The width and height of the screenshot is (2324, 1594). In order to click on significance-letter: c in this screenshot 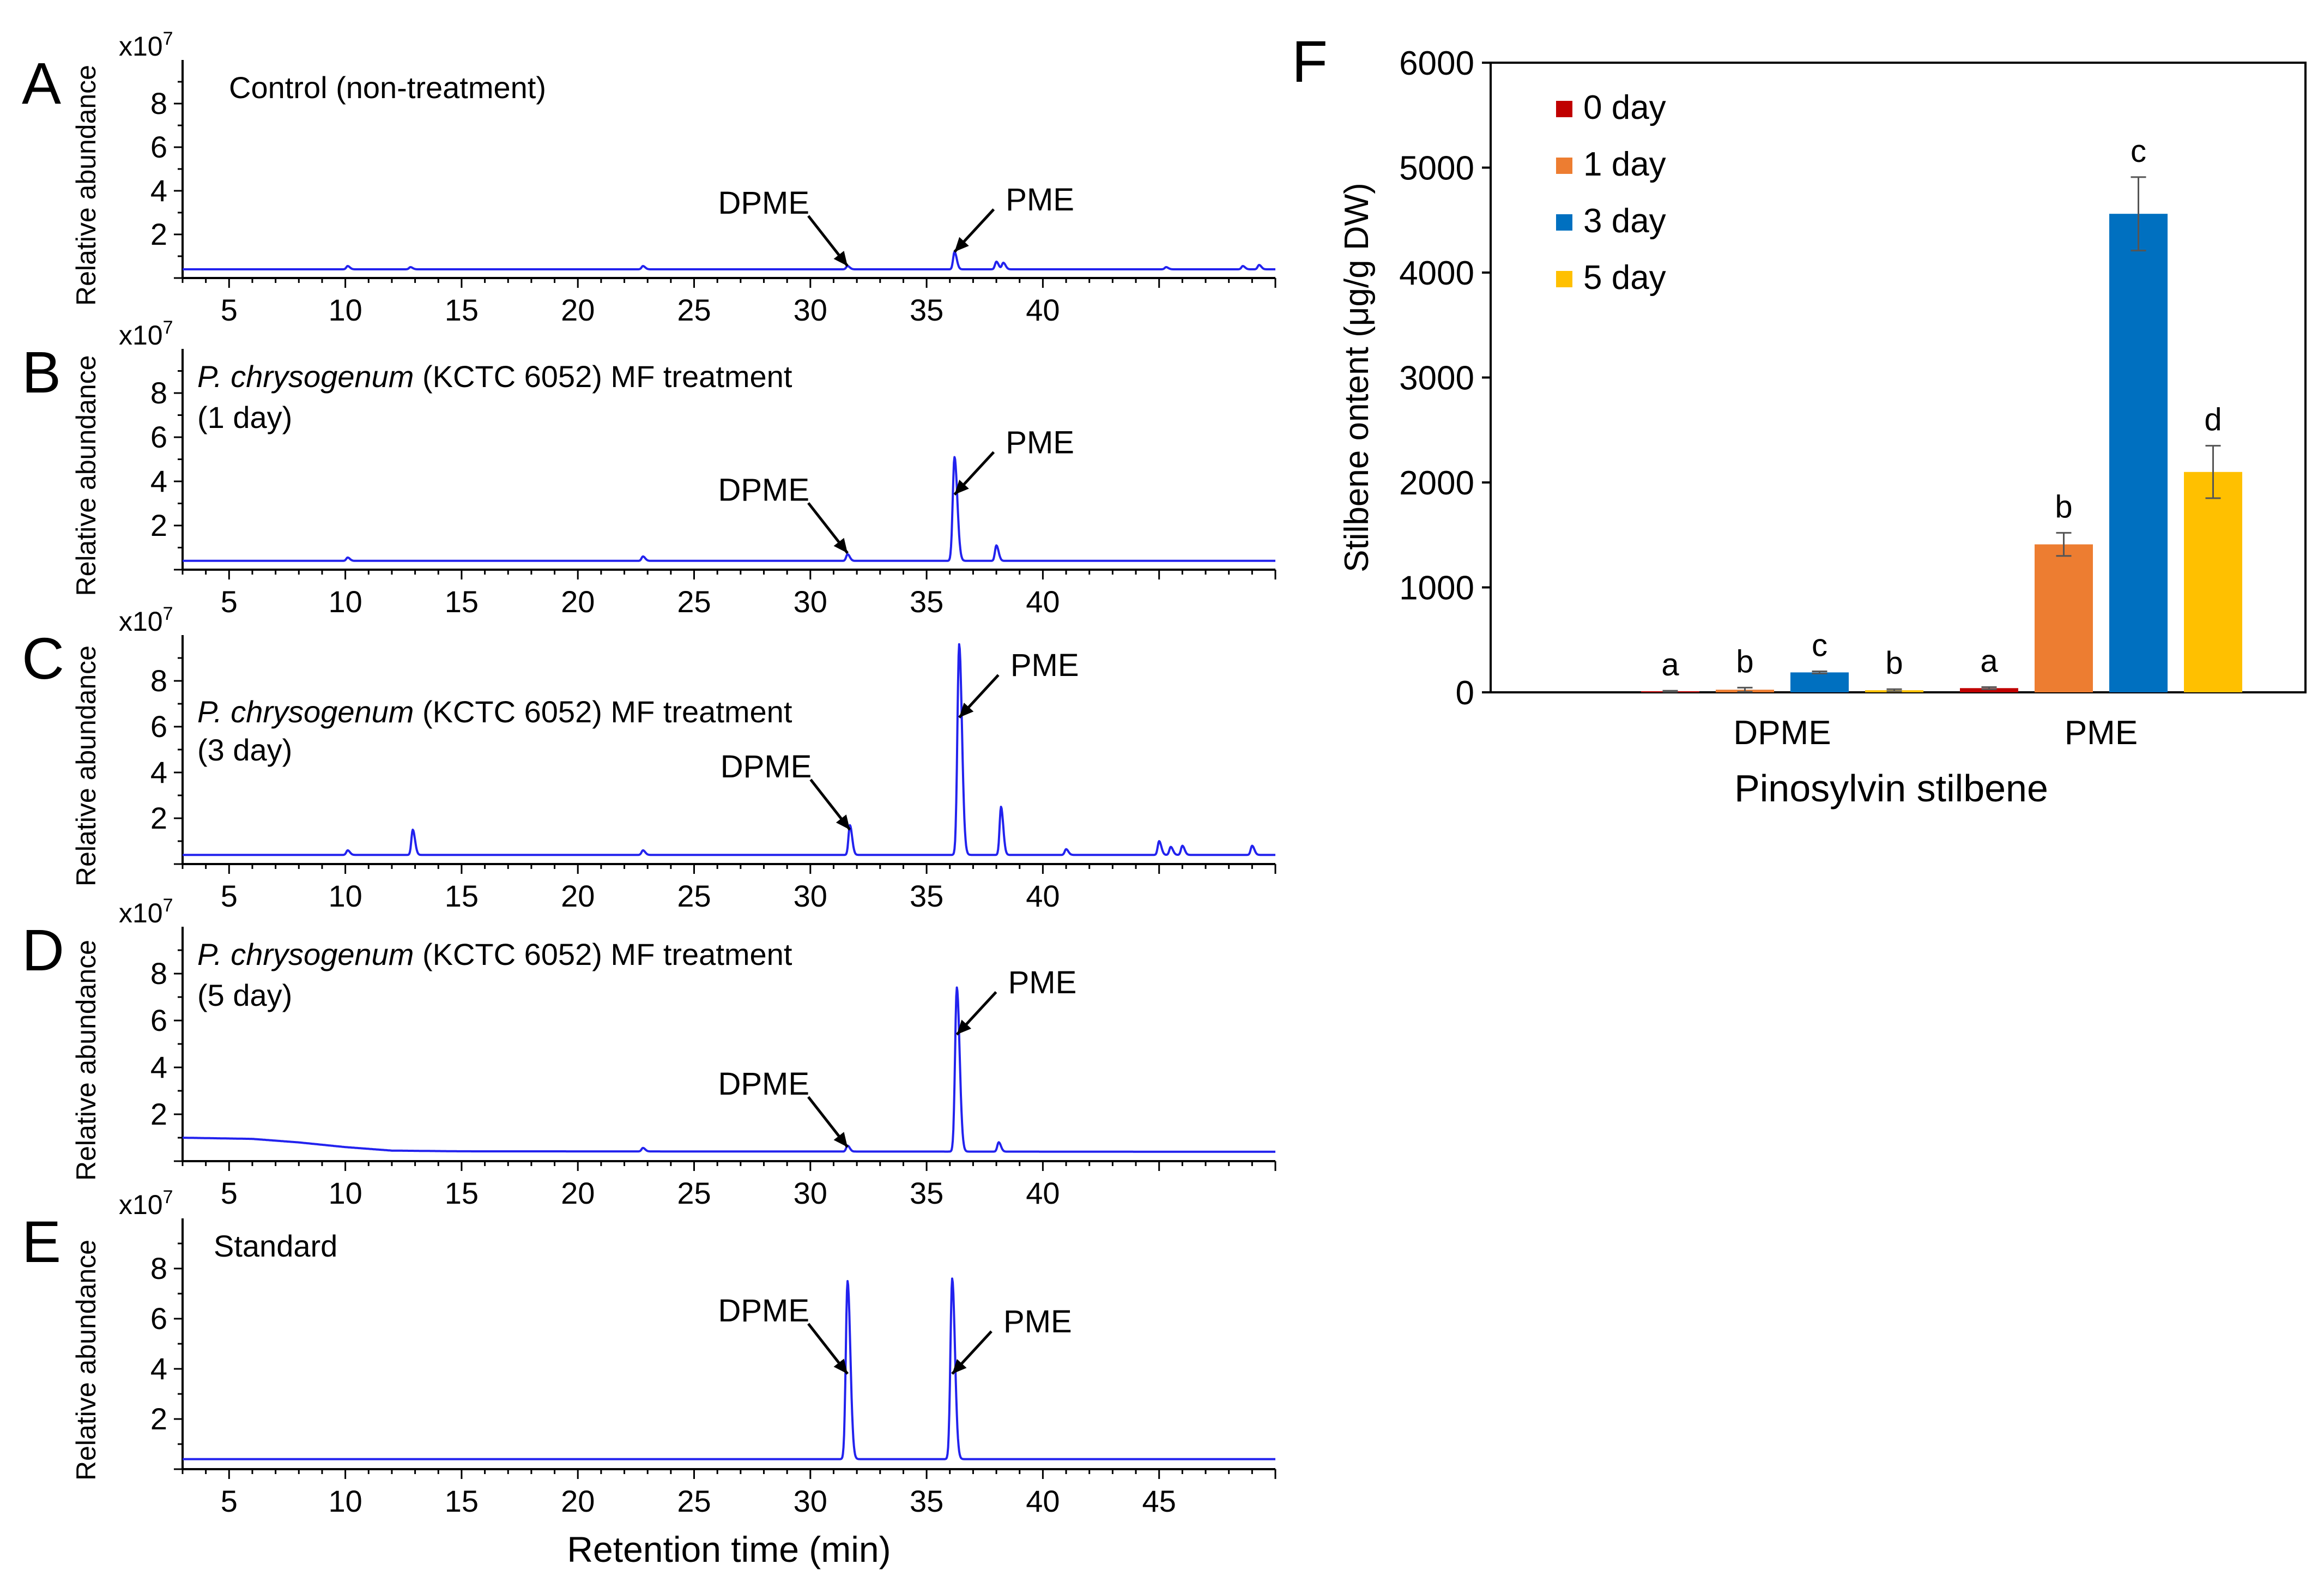, I will do `click(1820, 646)`.